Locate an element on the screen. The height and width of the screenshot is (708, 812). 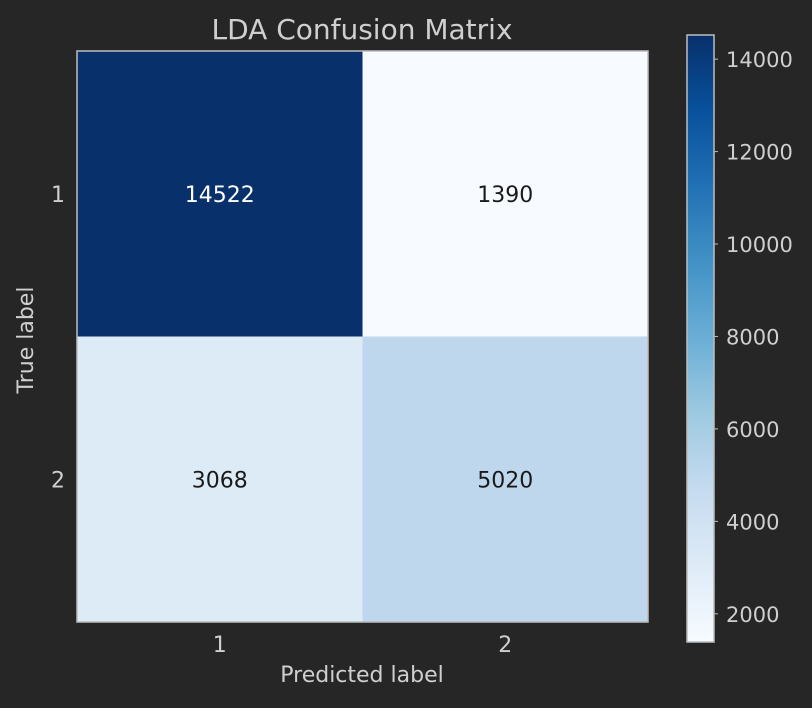
matrix-cell-label: 5020 is located at coordinates (505, 480).